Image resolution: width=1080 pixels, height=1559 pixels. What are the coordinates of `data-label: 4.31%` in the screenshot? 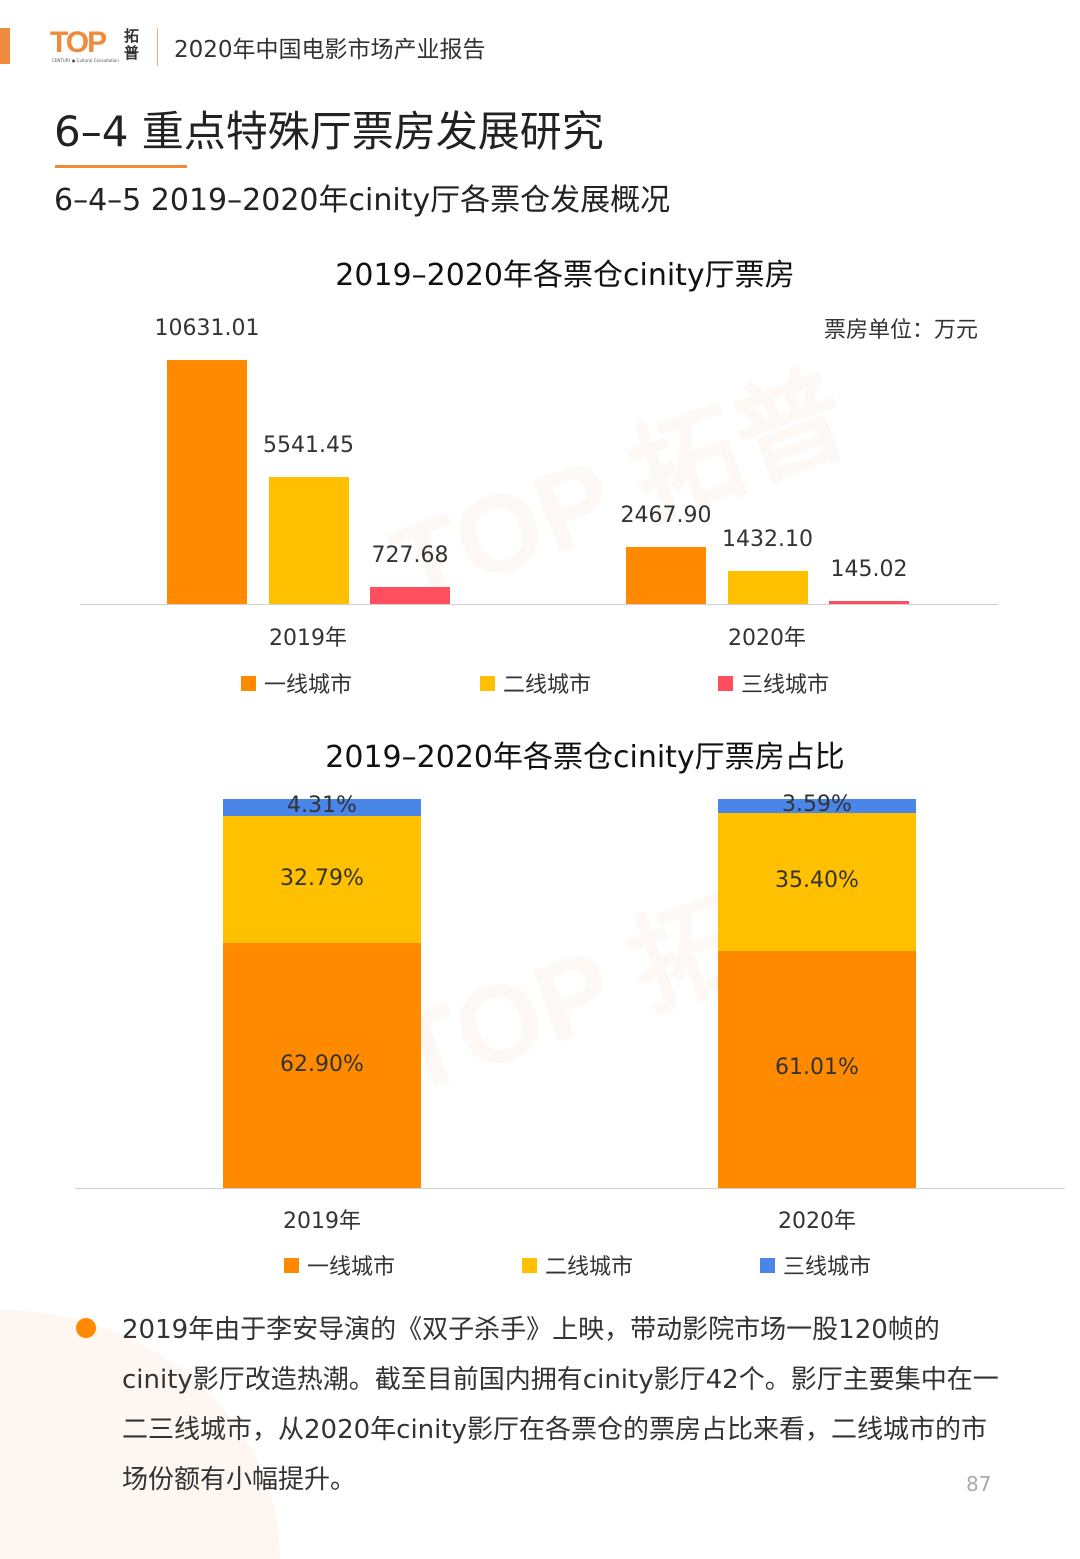 It's located at (322, 806).